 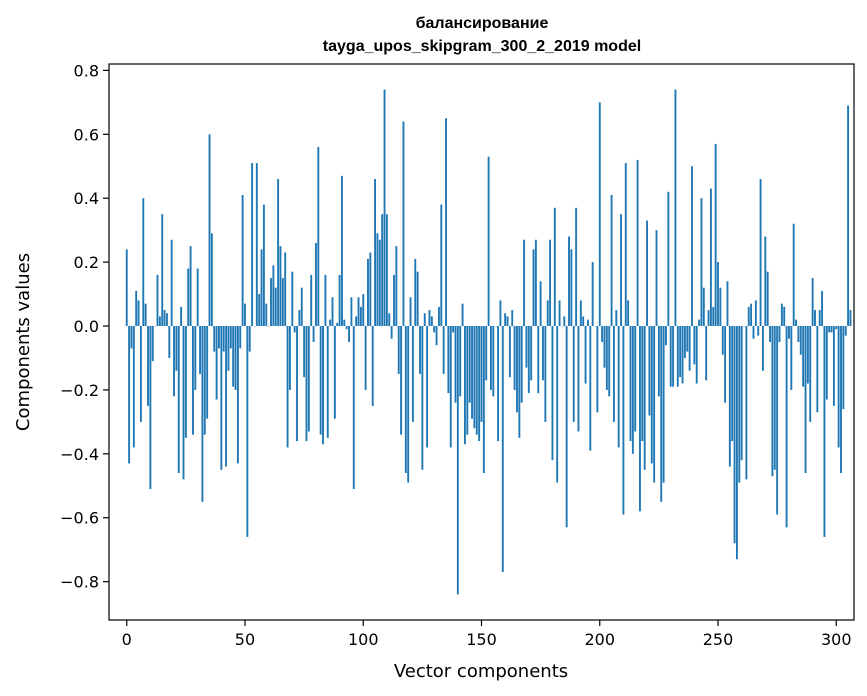 I want to click on y-axis-ticks: −0.8 −0.6 −0.4 −0.2 0.0 0.2 0.4 0.6 0.8, so click(x=84, y=326).